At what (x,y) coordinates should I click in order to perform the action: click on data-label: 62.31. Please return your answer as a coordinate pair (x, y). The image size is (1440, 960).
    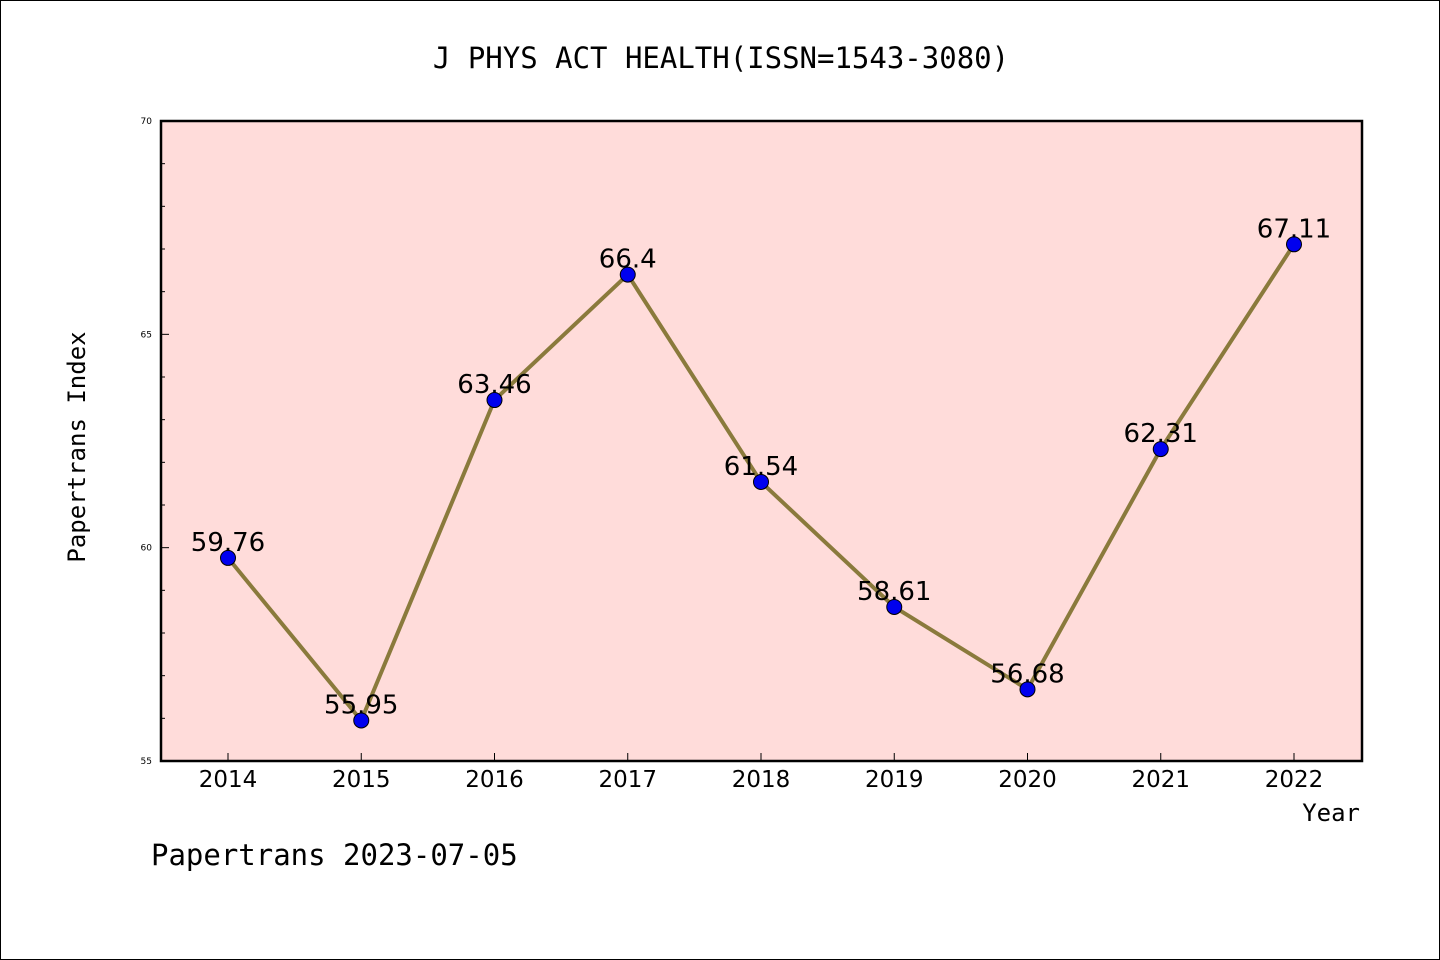
    Looking at the image, I should click on (1161, 434).